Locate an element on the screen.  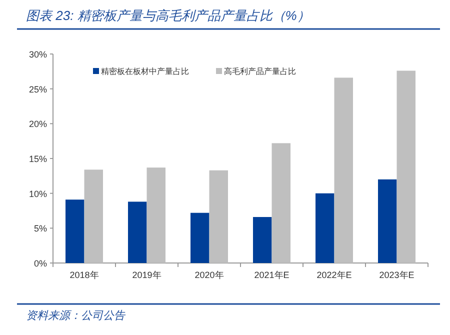
annotation: 资料来源：公司公告 is located at coordinates (75, 316).